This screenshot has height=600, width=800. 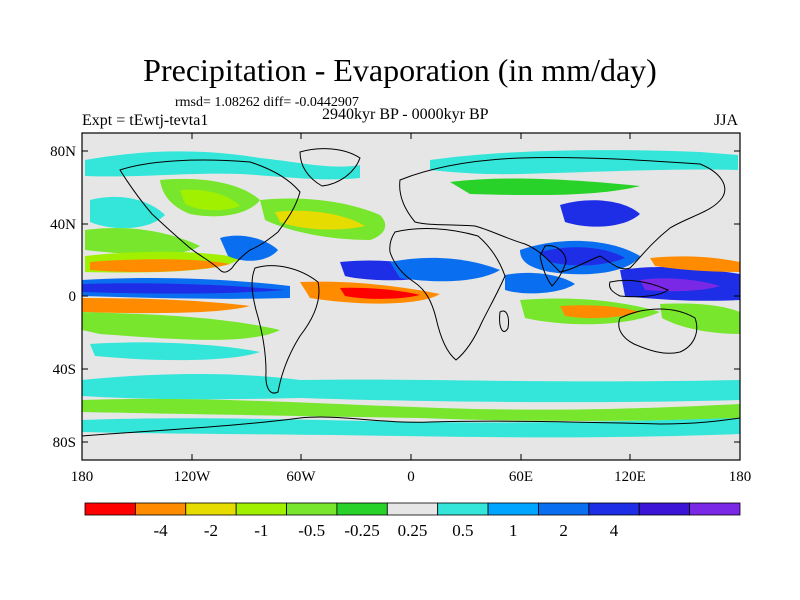 What do you see at coordinates (63, 297) in the screenshot?
I see `y-tick-labels: 80N 40N 0 40S 80S` at bounding box center [63, 297].